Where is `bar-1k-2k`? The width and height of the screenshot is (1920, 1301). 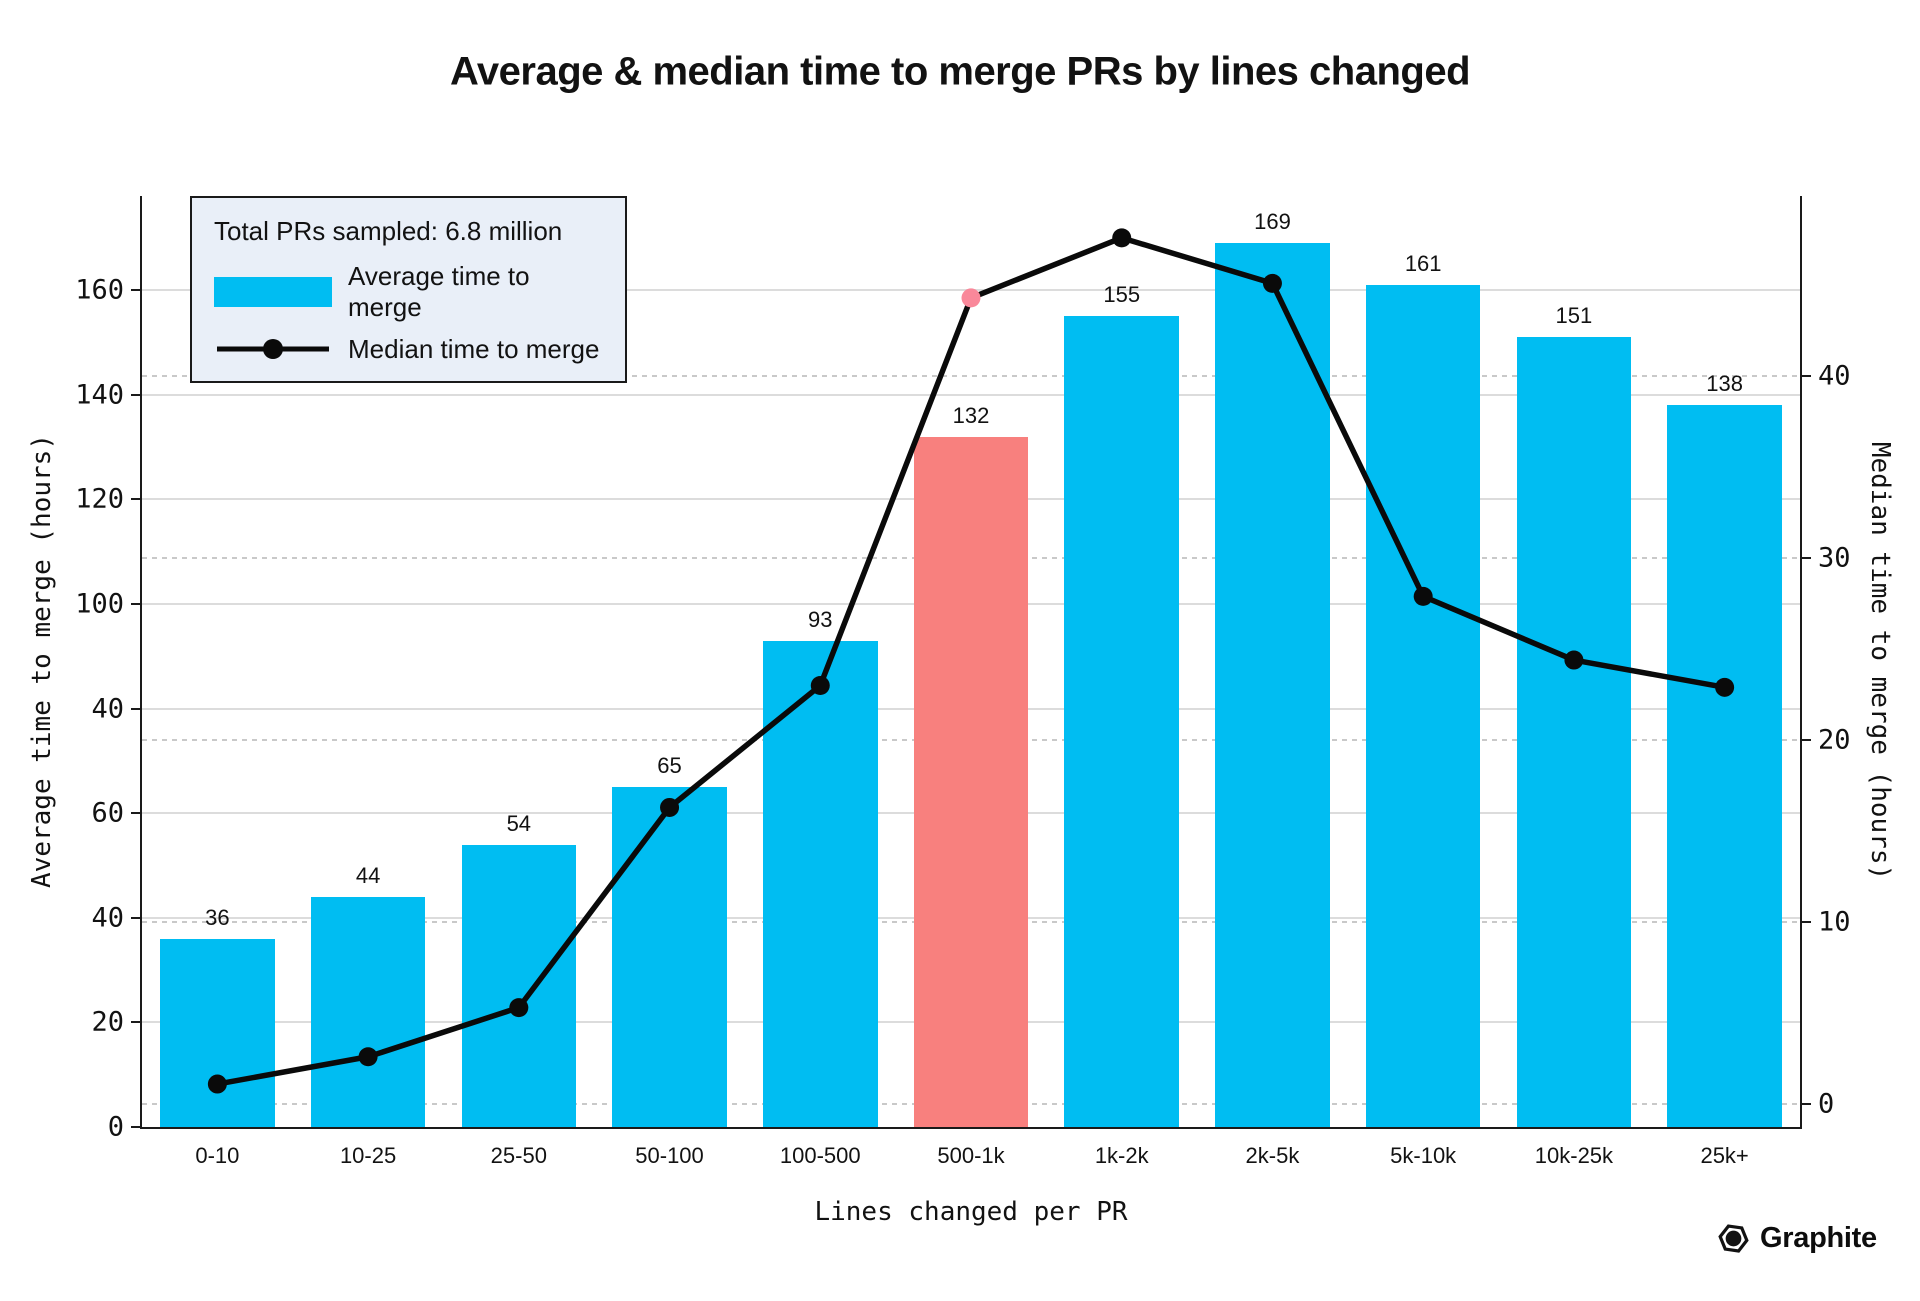
bar-1k-2k is located at coordinates (1121, 721).